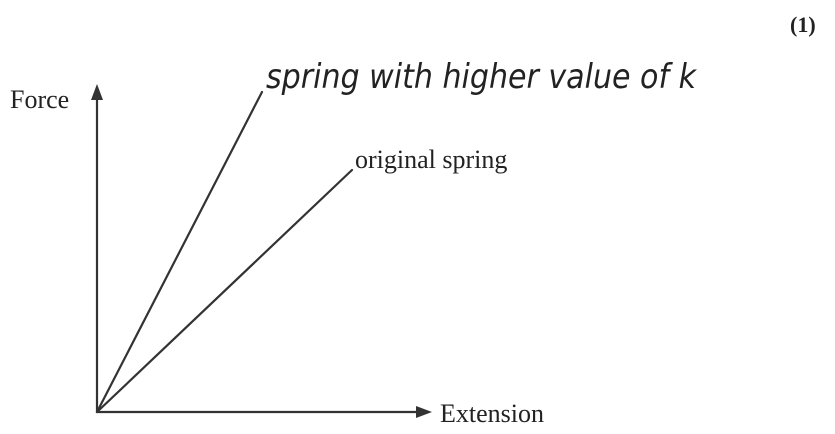 Image resolution: width=835 pixels, height=434 pixels. What do you see at coordinates (39, 99) in the screenshot?
I see `y-axis-label: Force` at bounding box center [39, 99].